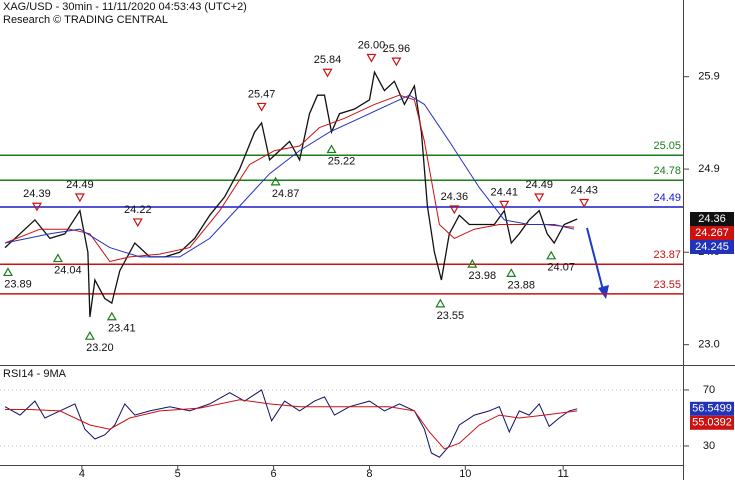 This screenshot has height=480, width=735. I want to click on level-label: 24.78, so click(667, 171).